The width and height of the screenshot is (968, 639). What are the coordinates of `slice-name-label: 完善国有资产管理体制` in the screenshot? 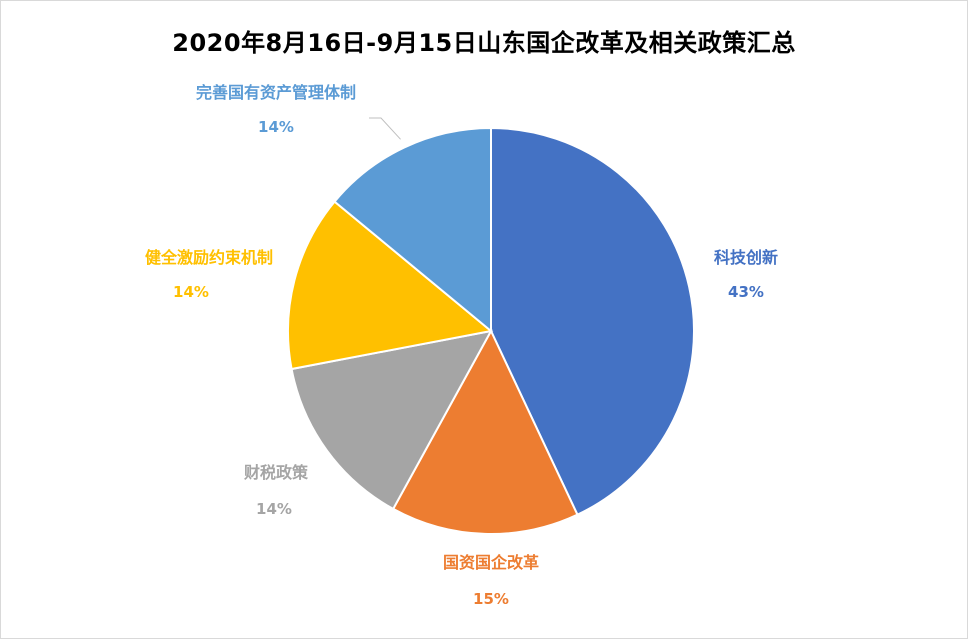 It's located at (276, 92).